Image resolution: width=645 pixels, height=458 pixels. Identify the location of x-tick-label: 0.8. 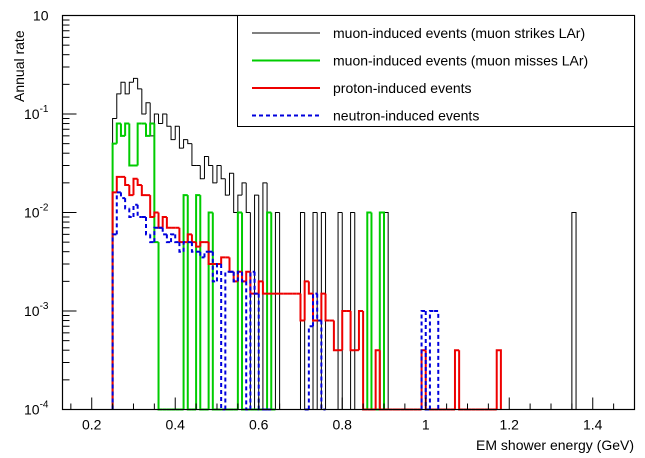
(343, 425).